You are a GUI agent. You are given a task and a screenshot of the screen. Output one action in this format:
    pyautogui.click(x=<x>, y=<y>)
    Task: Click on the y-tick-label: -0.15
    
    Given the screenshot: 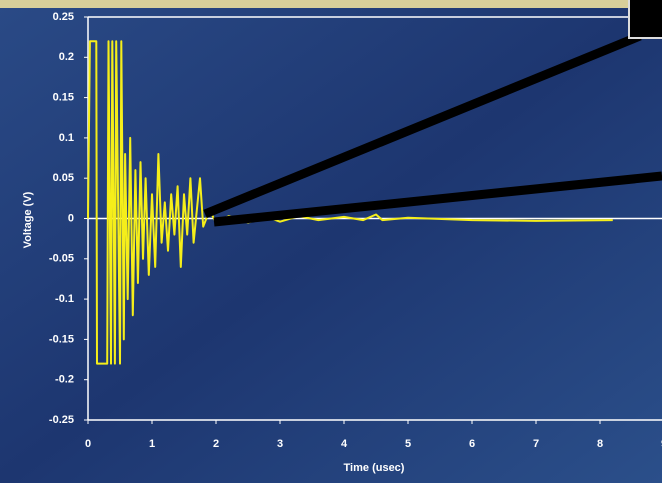 What is the action you would take?
    pyautogui.click(x=61, y=339)
    